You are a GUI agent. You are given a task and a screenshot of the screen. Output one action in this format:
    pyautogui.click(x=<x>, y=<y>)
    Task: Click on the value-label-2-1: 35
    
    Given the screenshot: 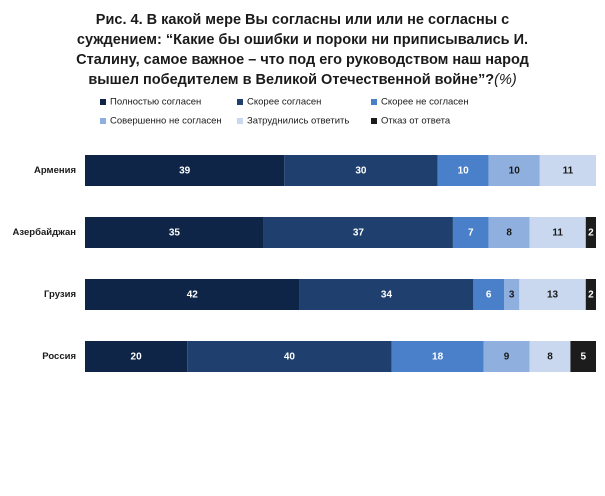 What is the action you would take?
    pyautogui.click(x=175, y=233)
    